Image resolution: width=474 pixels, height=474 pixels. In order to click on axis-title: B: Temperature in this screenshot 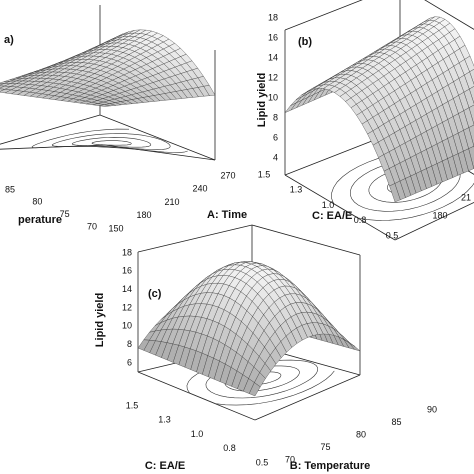, I will do `click(330, 466)`.